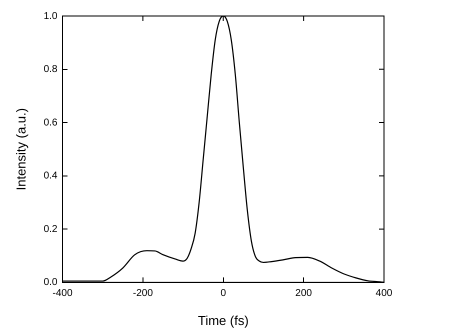 This screenshot has width=474, height=335. I want to click on x-tick-label: -400, so click(62, 294).